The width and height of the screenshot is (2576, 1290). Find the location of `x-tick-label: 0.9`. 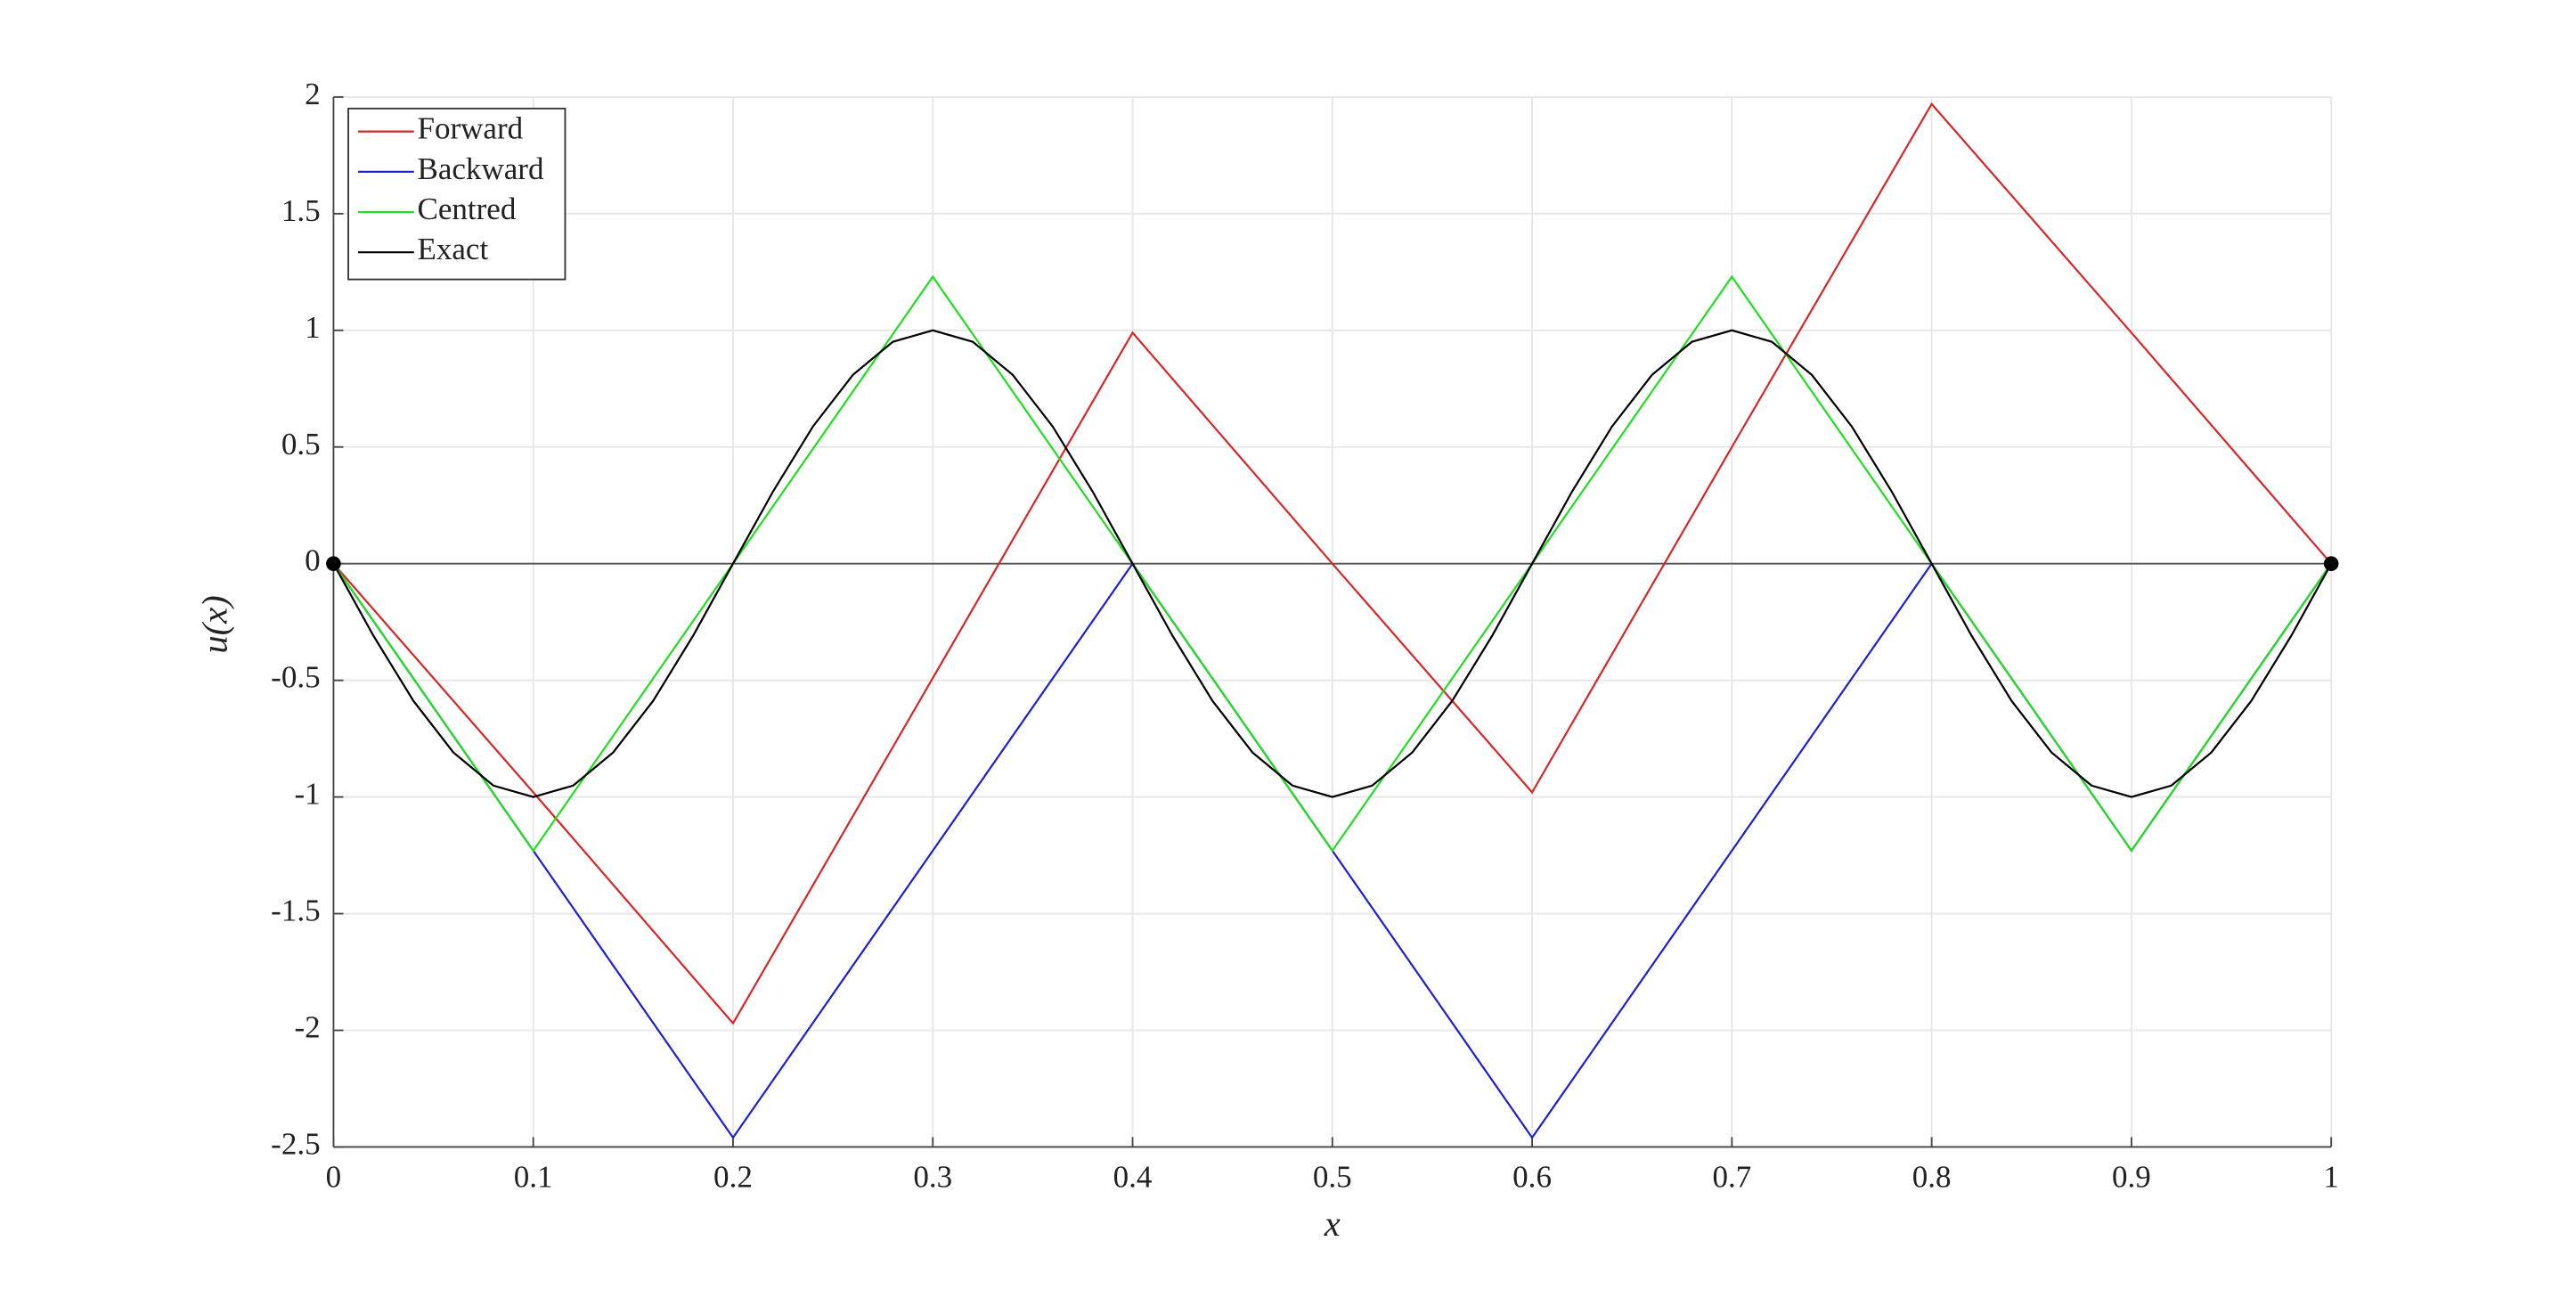

x-tick-label: 0.9 is located at coordinates (2131, 1176).